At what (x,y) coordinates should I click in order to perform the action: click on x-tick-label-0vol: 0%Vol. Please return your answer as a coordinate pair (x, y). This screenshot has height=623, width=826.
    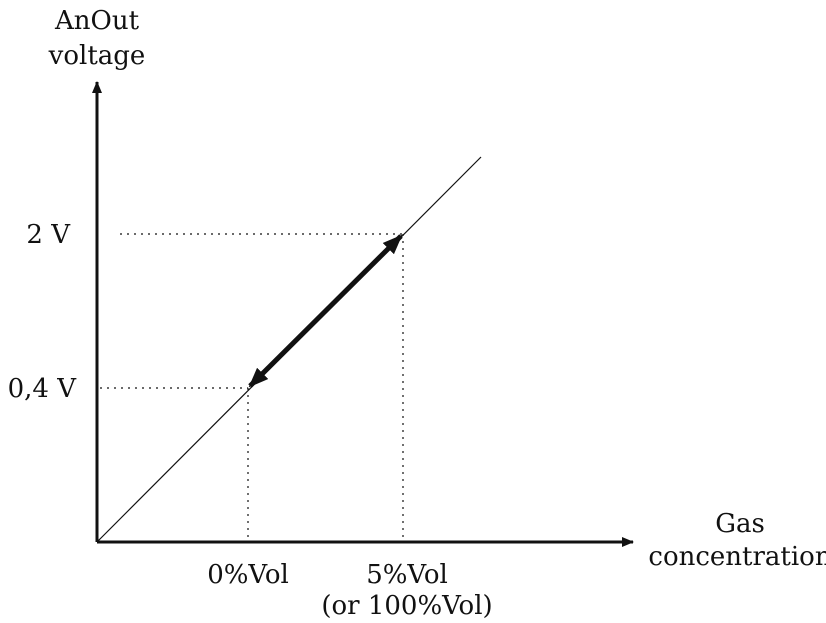
    Looking at the image, I should click on (248, 575).